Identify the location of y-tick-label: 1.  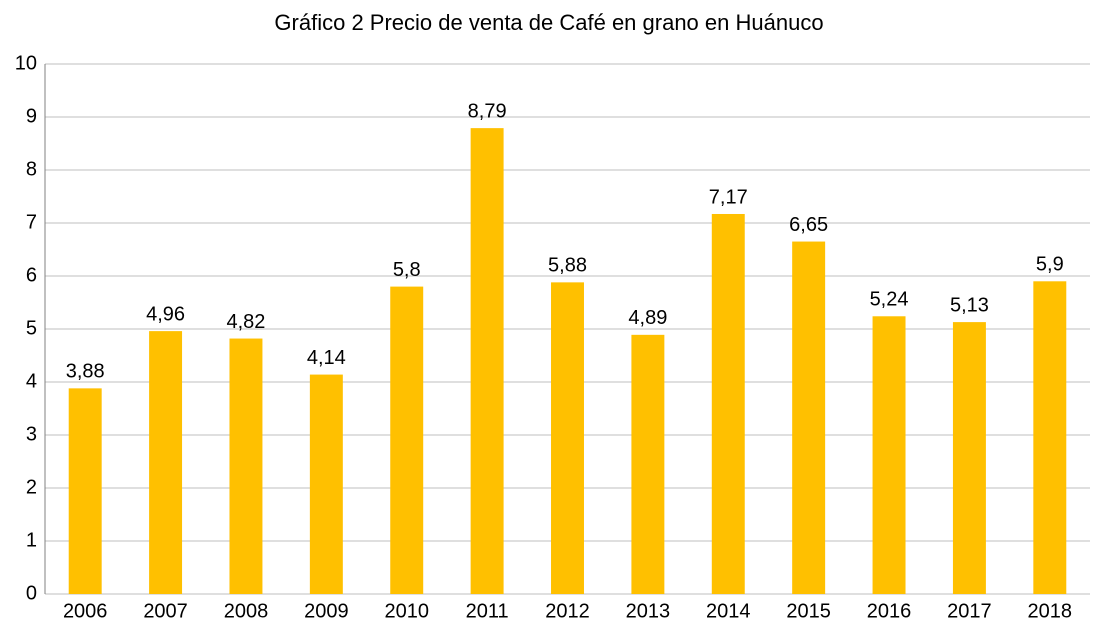
(31, 540).